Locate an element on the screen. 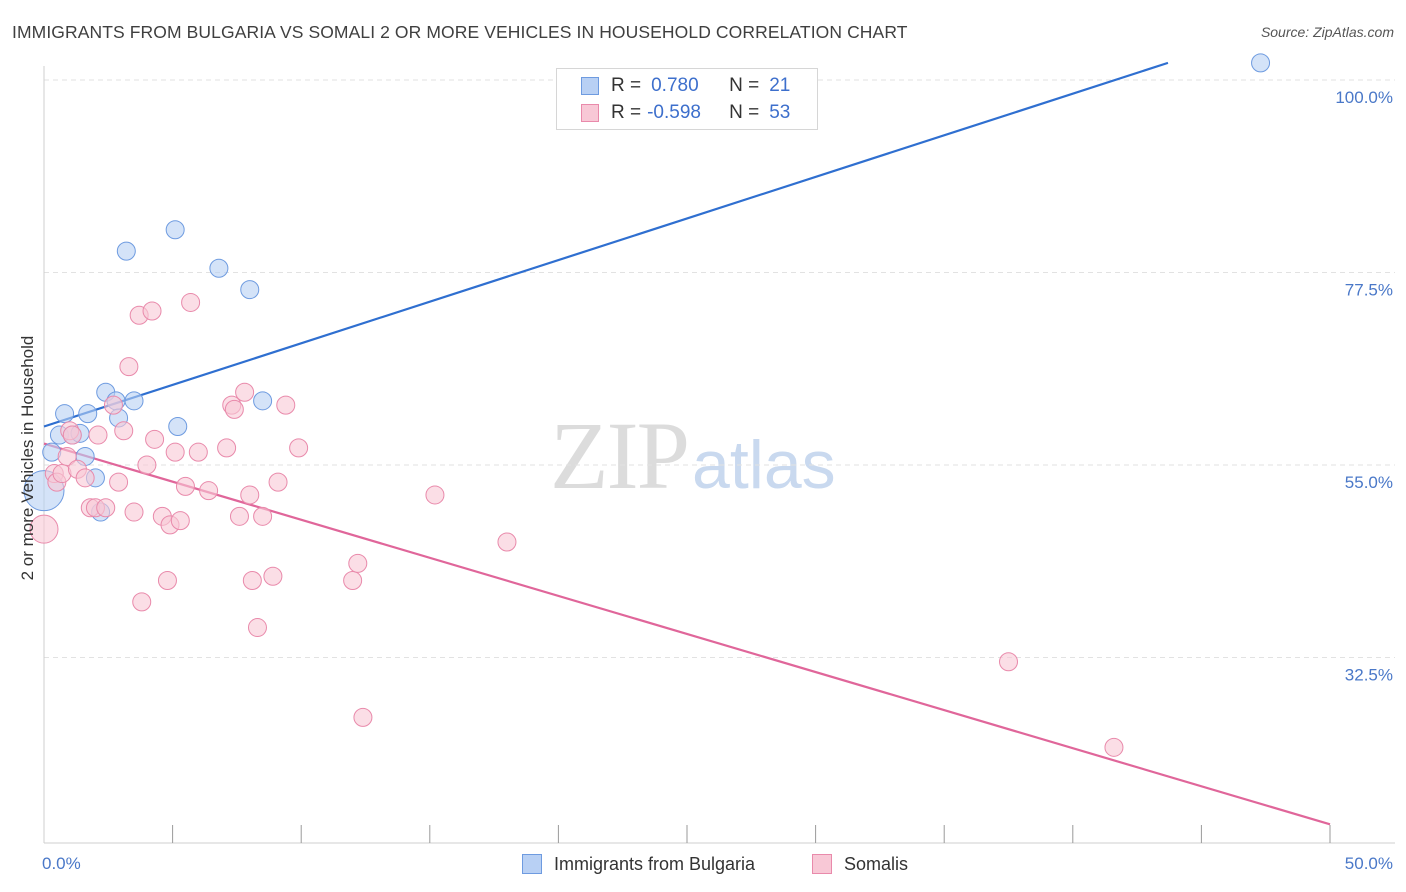  legend-row-bulgaria: R = 0.780 N = 21 is located at coordinates (673, 86).